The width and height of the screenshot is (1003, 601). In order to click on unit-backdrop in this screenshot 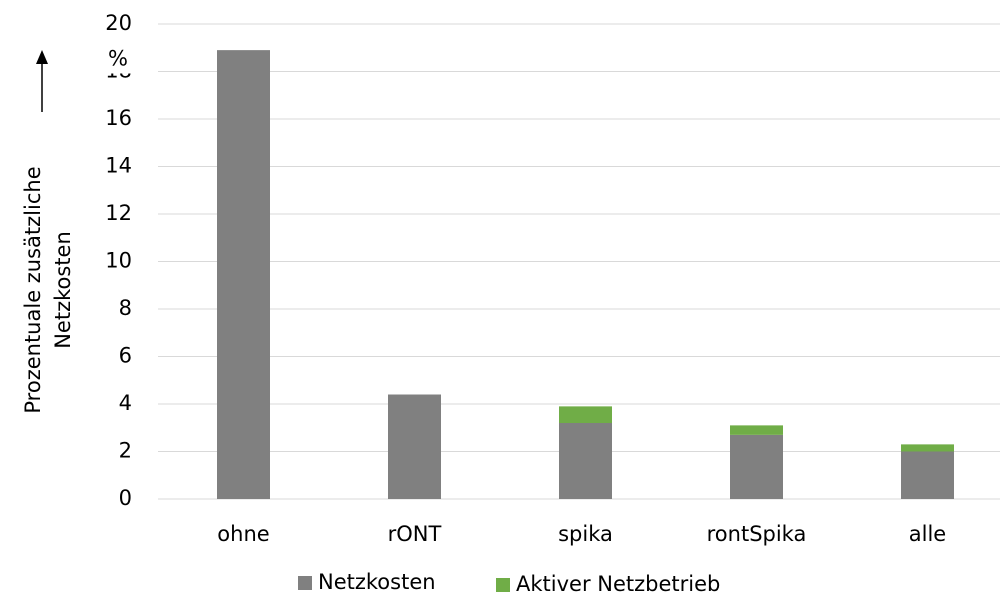, I will do `click(118, 59)`.